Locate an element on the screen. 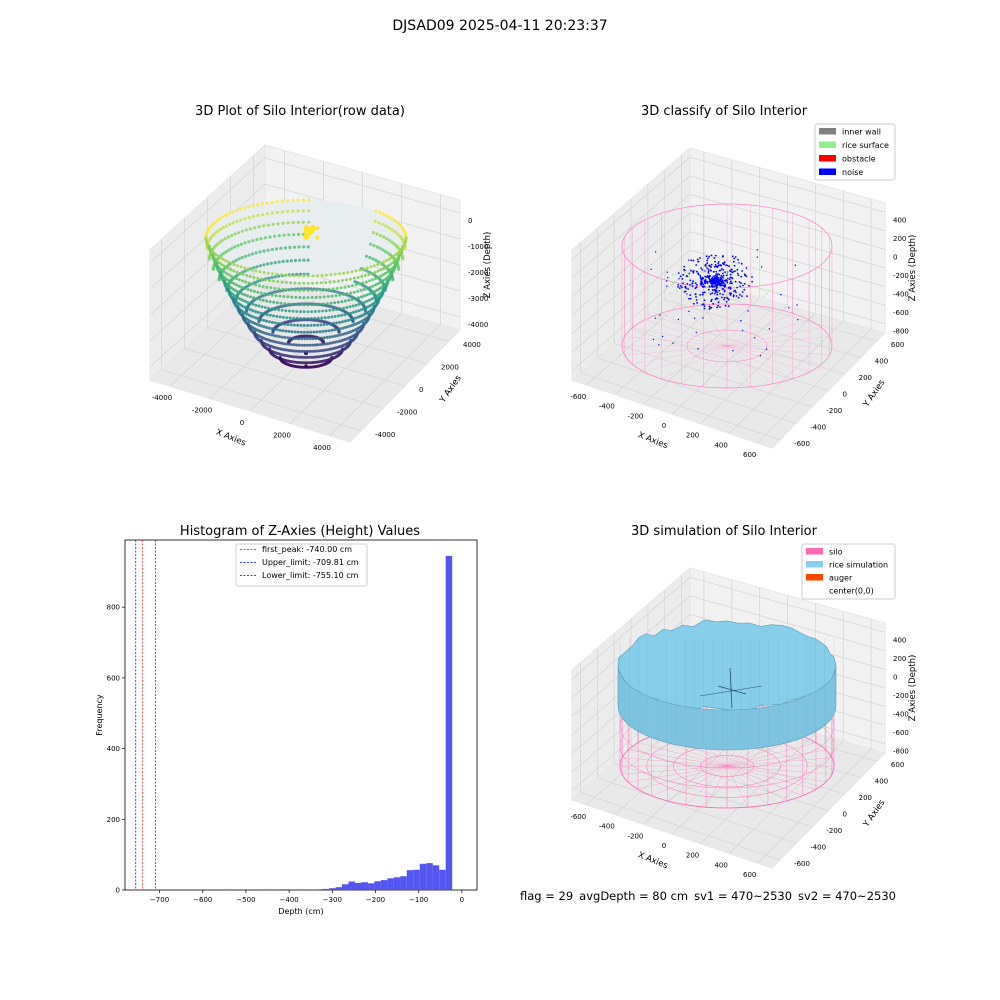  p4-legend-swatch is located at coordinates (814, 577).